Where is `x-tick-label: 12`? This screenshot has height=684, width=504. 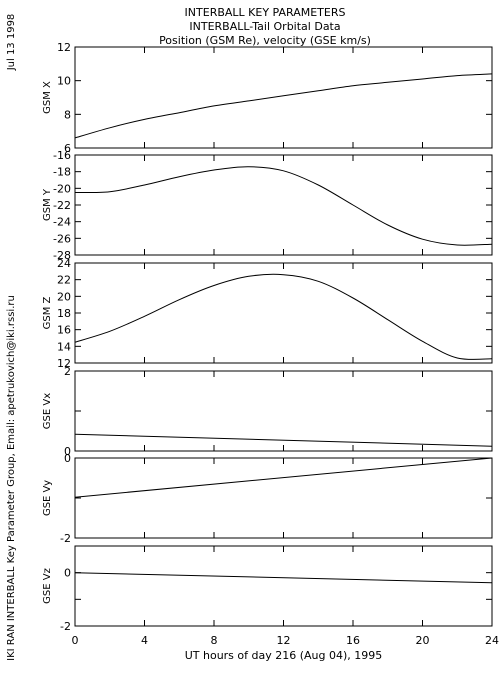 x-tick-label: 12 is located at coordinates (284, 640).